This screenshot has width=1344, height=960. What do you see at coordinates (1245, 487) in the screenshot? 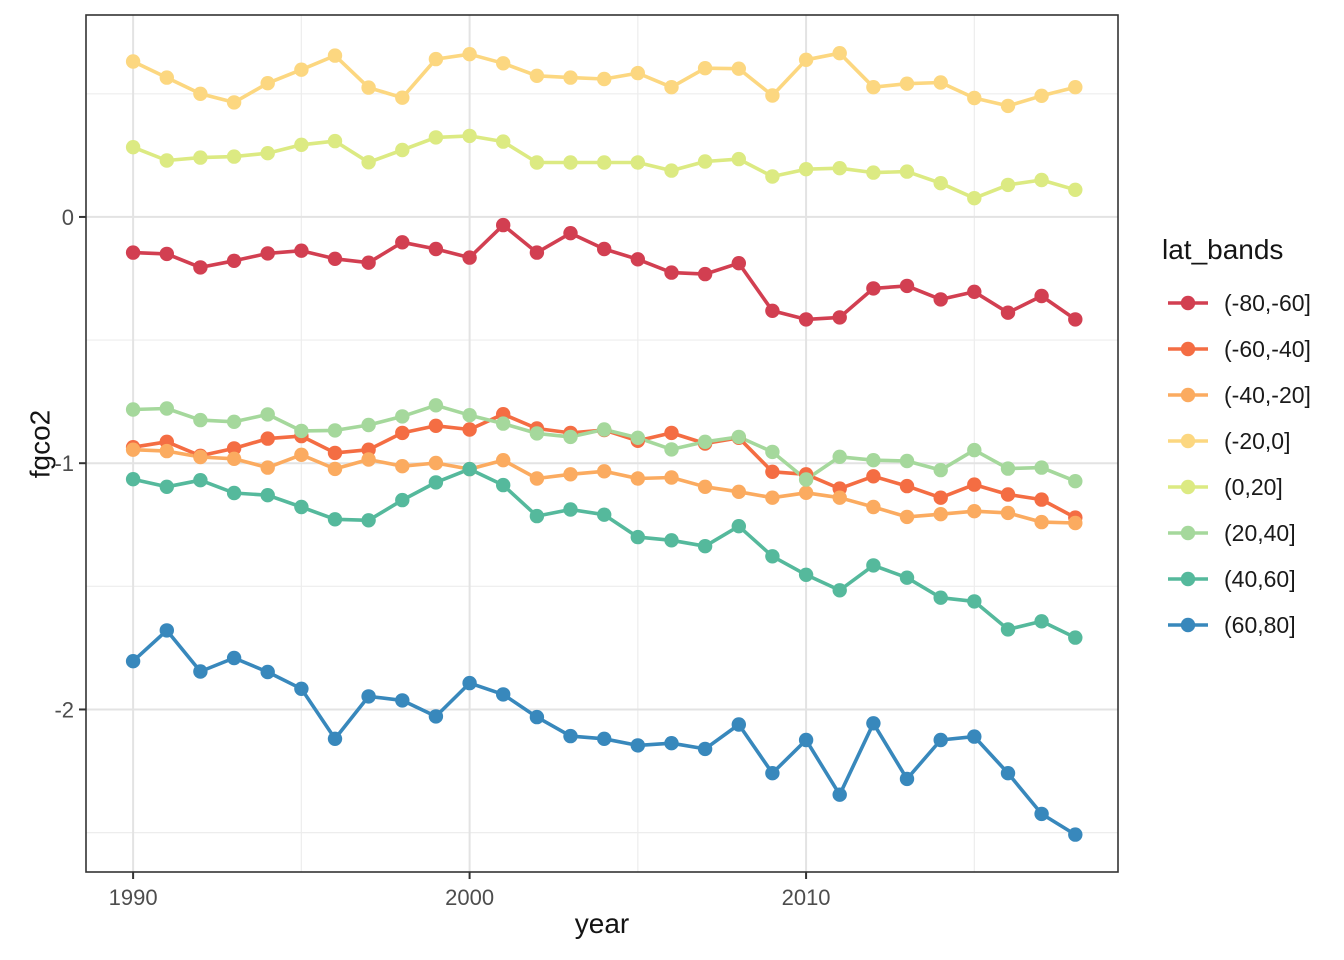
I see `legend-item: (0,20]` at bounding box center [1245, 487].